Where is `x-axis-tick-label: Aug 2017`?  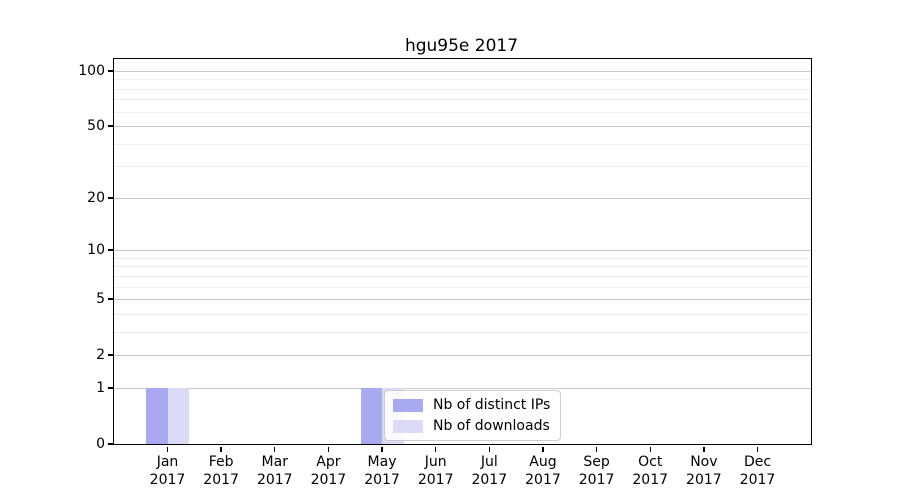 x-axis-tick-label: Aug 2017 is located at coordinates (543, 471).